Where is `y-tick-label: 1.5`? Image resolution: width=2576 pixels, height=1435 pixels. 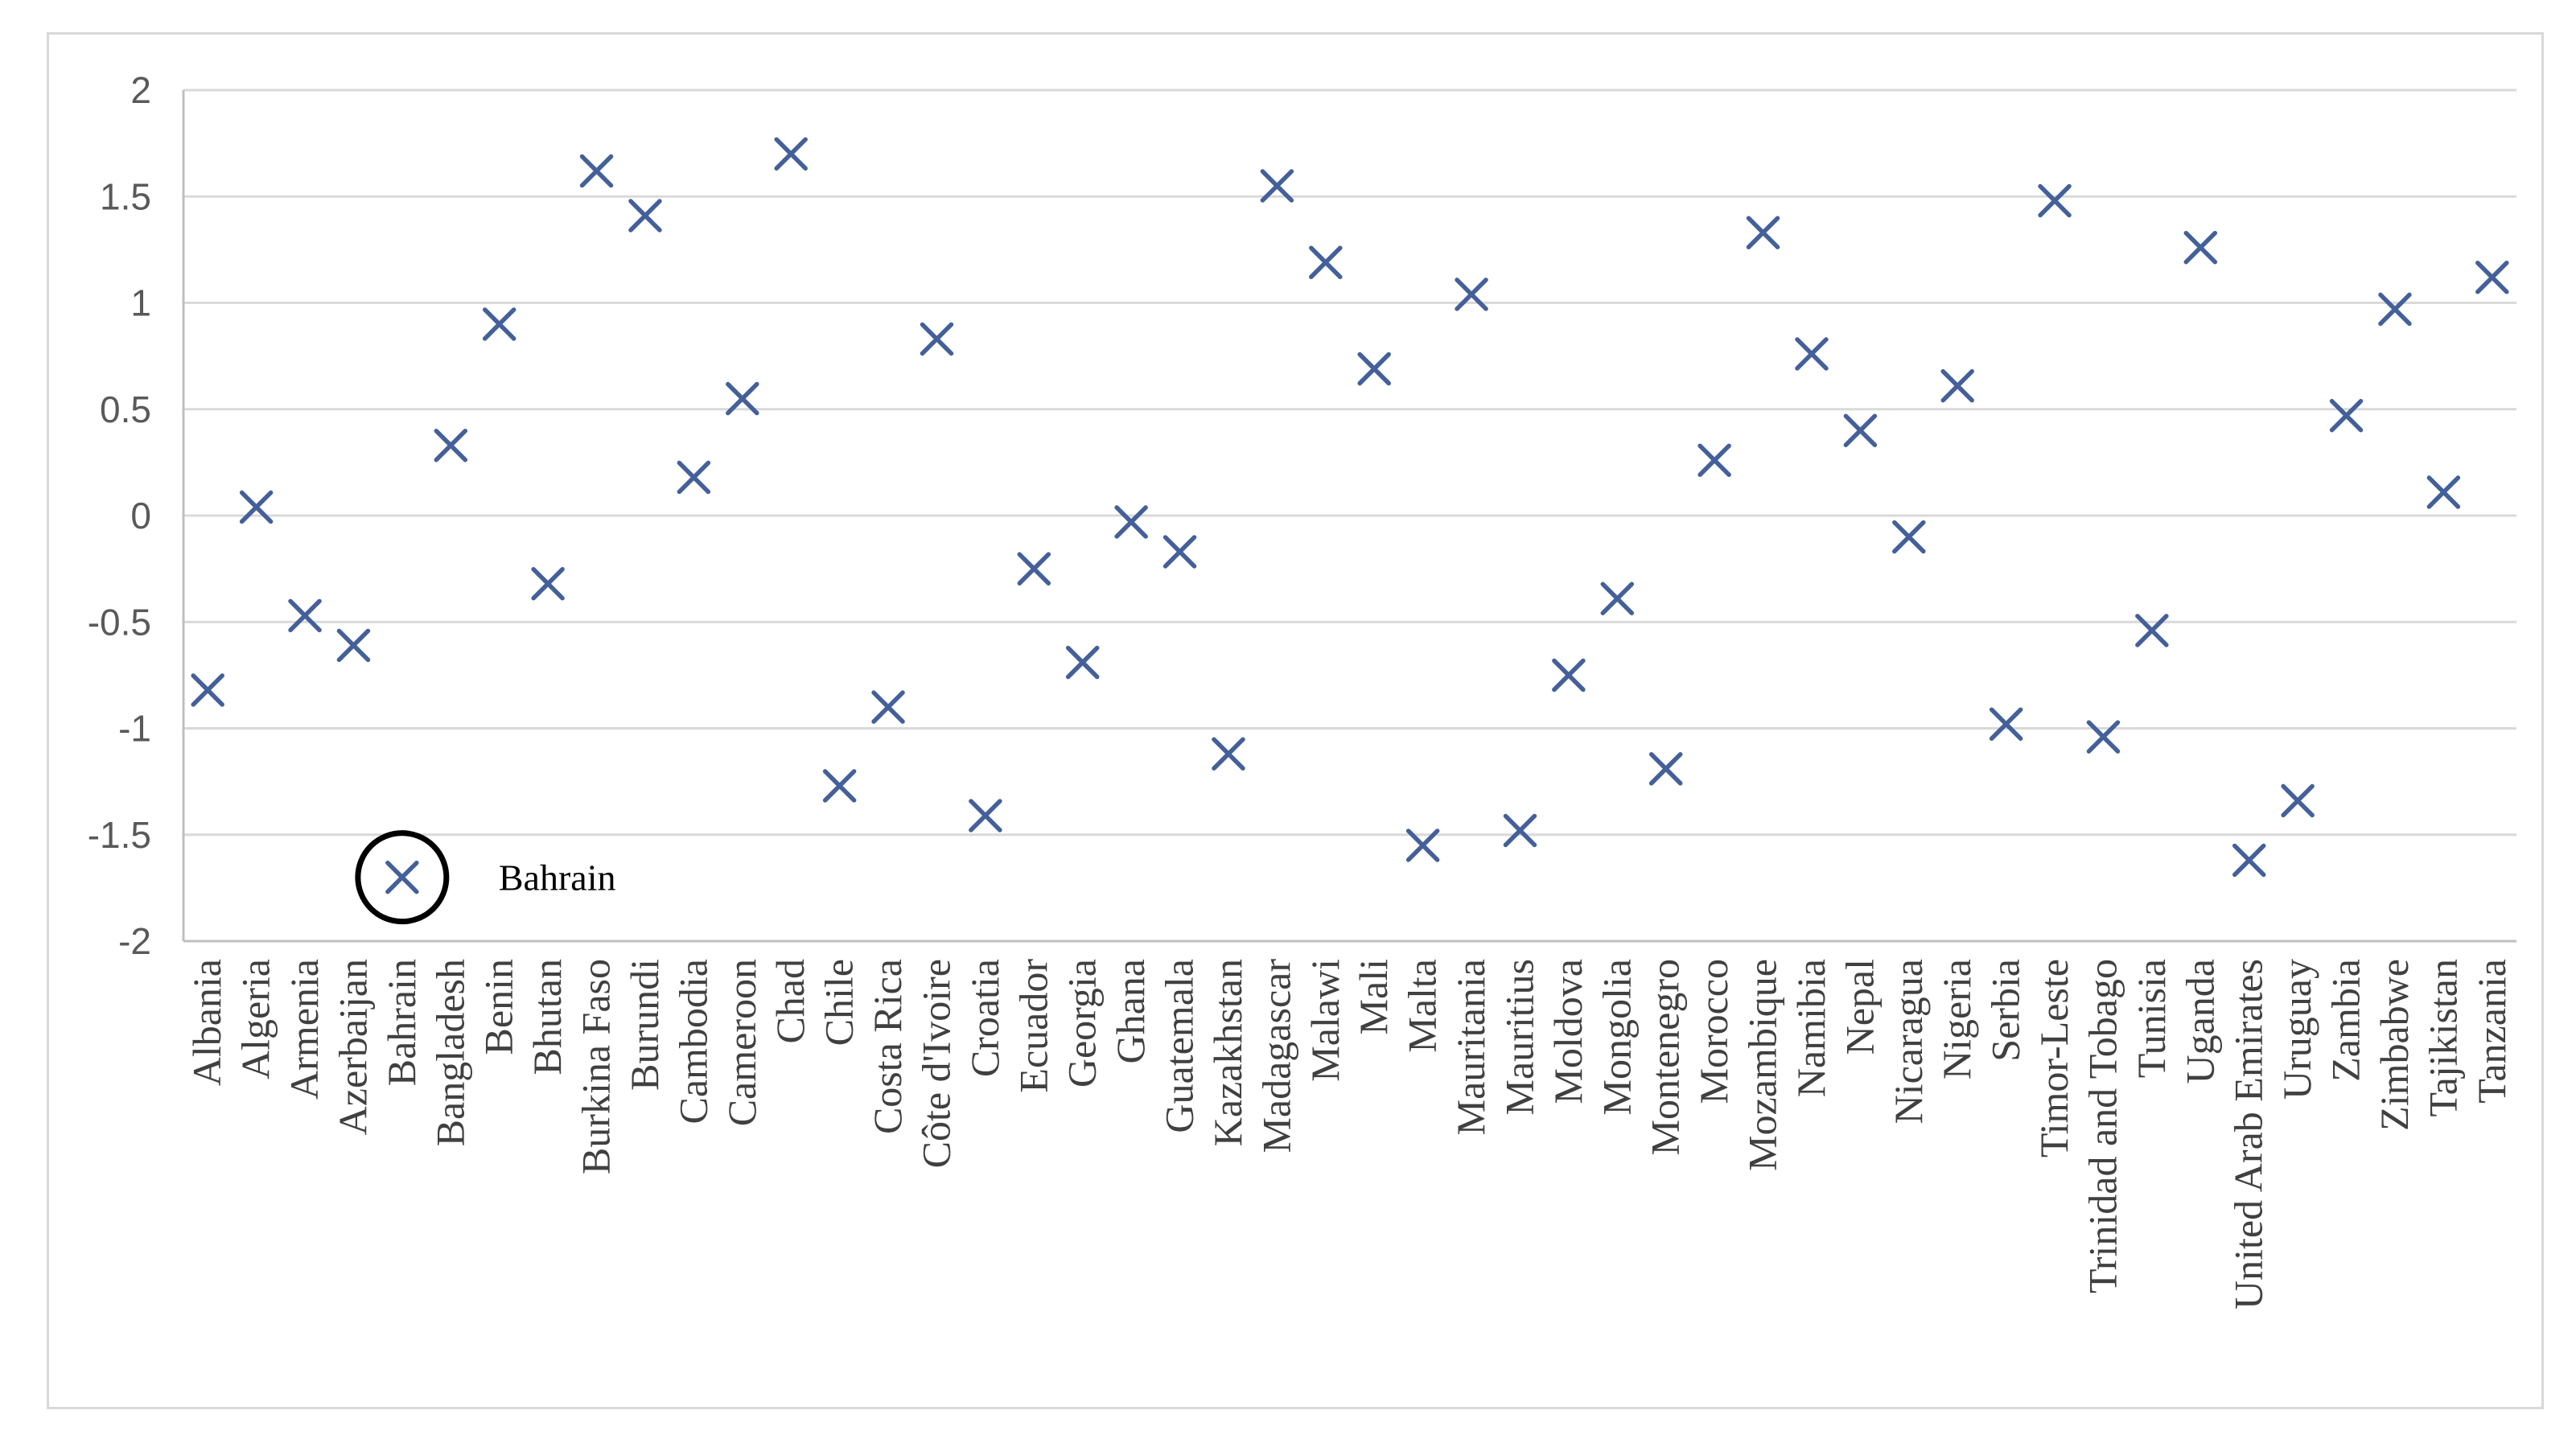 y-tick-label: 1.5 is located at coordinates (125, 196).